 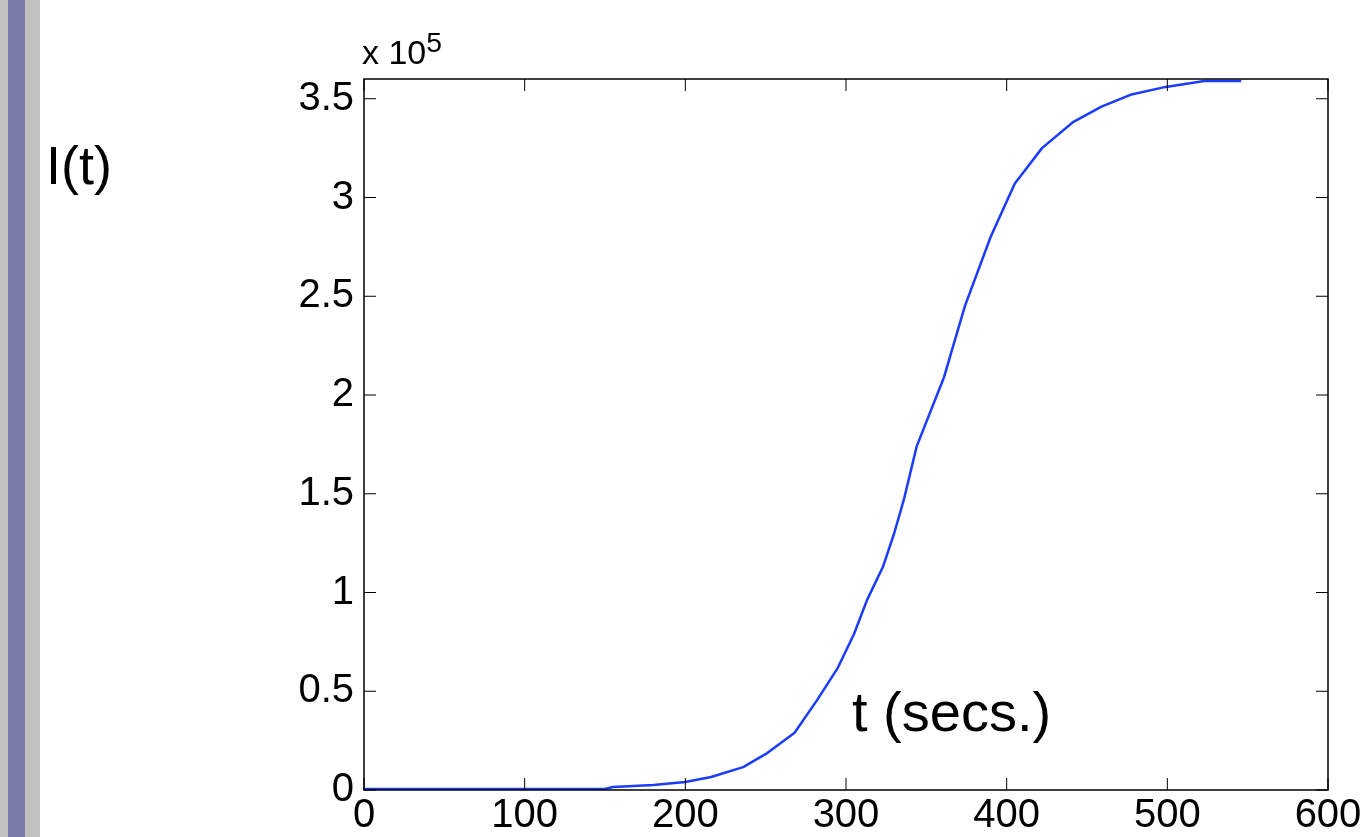 I want to click on y-tick-label: 1.5, so click(x=326, y=490).